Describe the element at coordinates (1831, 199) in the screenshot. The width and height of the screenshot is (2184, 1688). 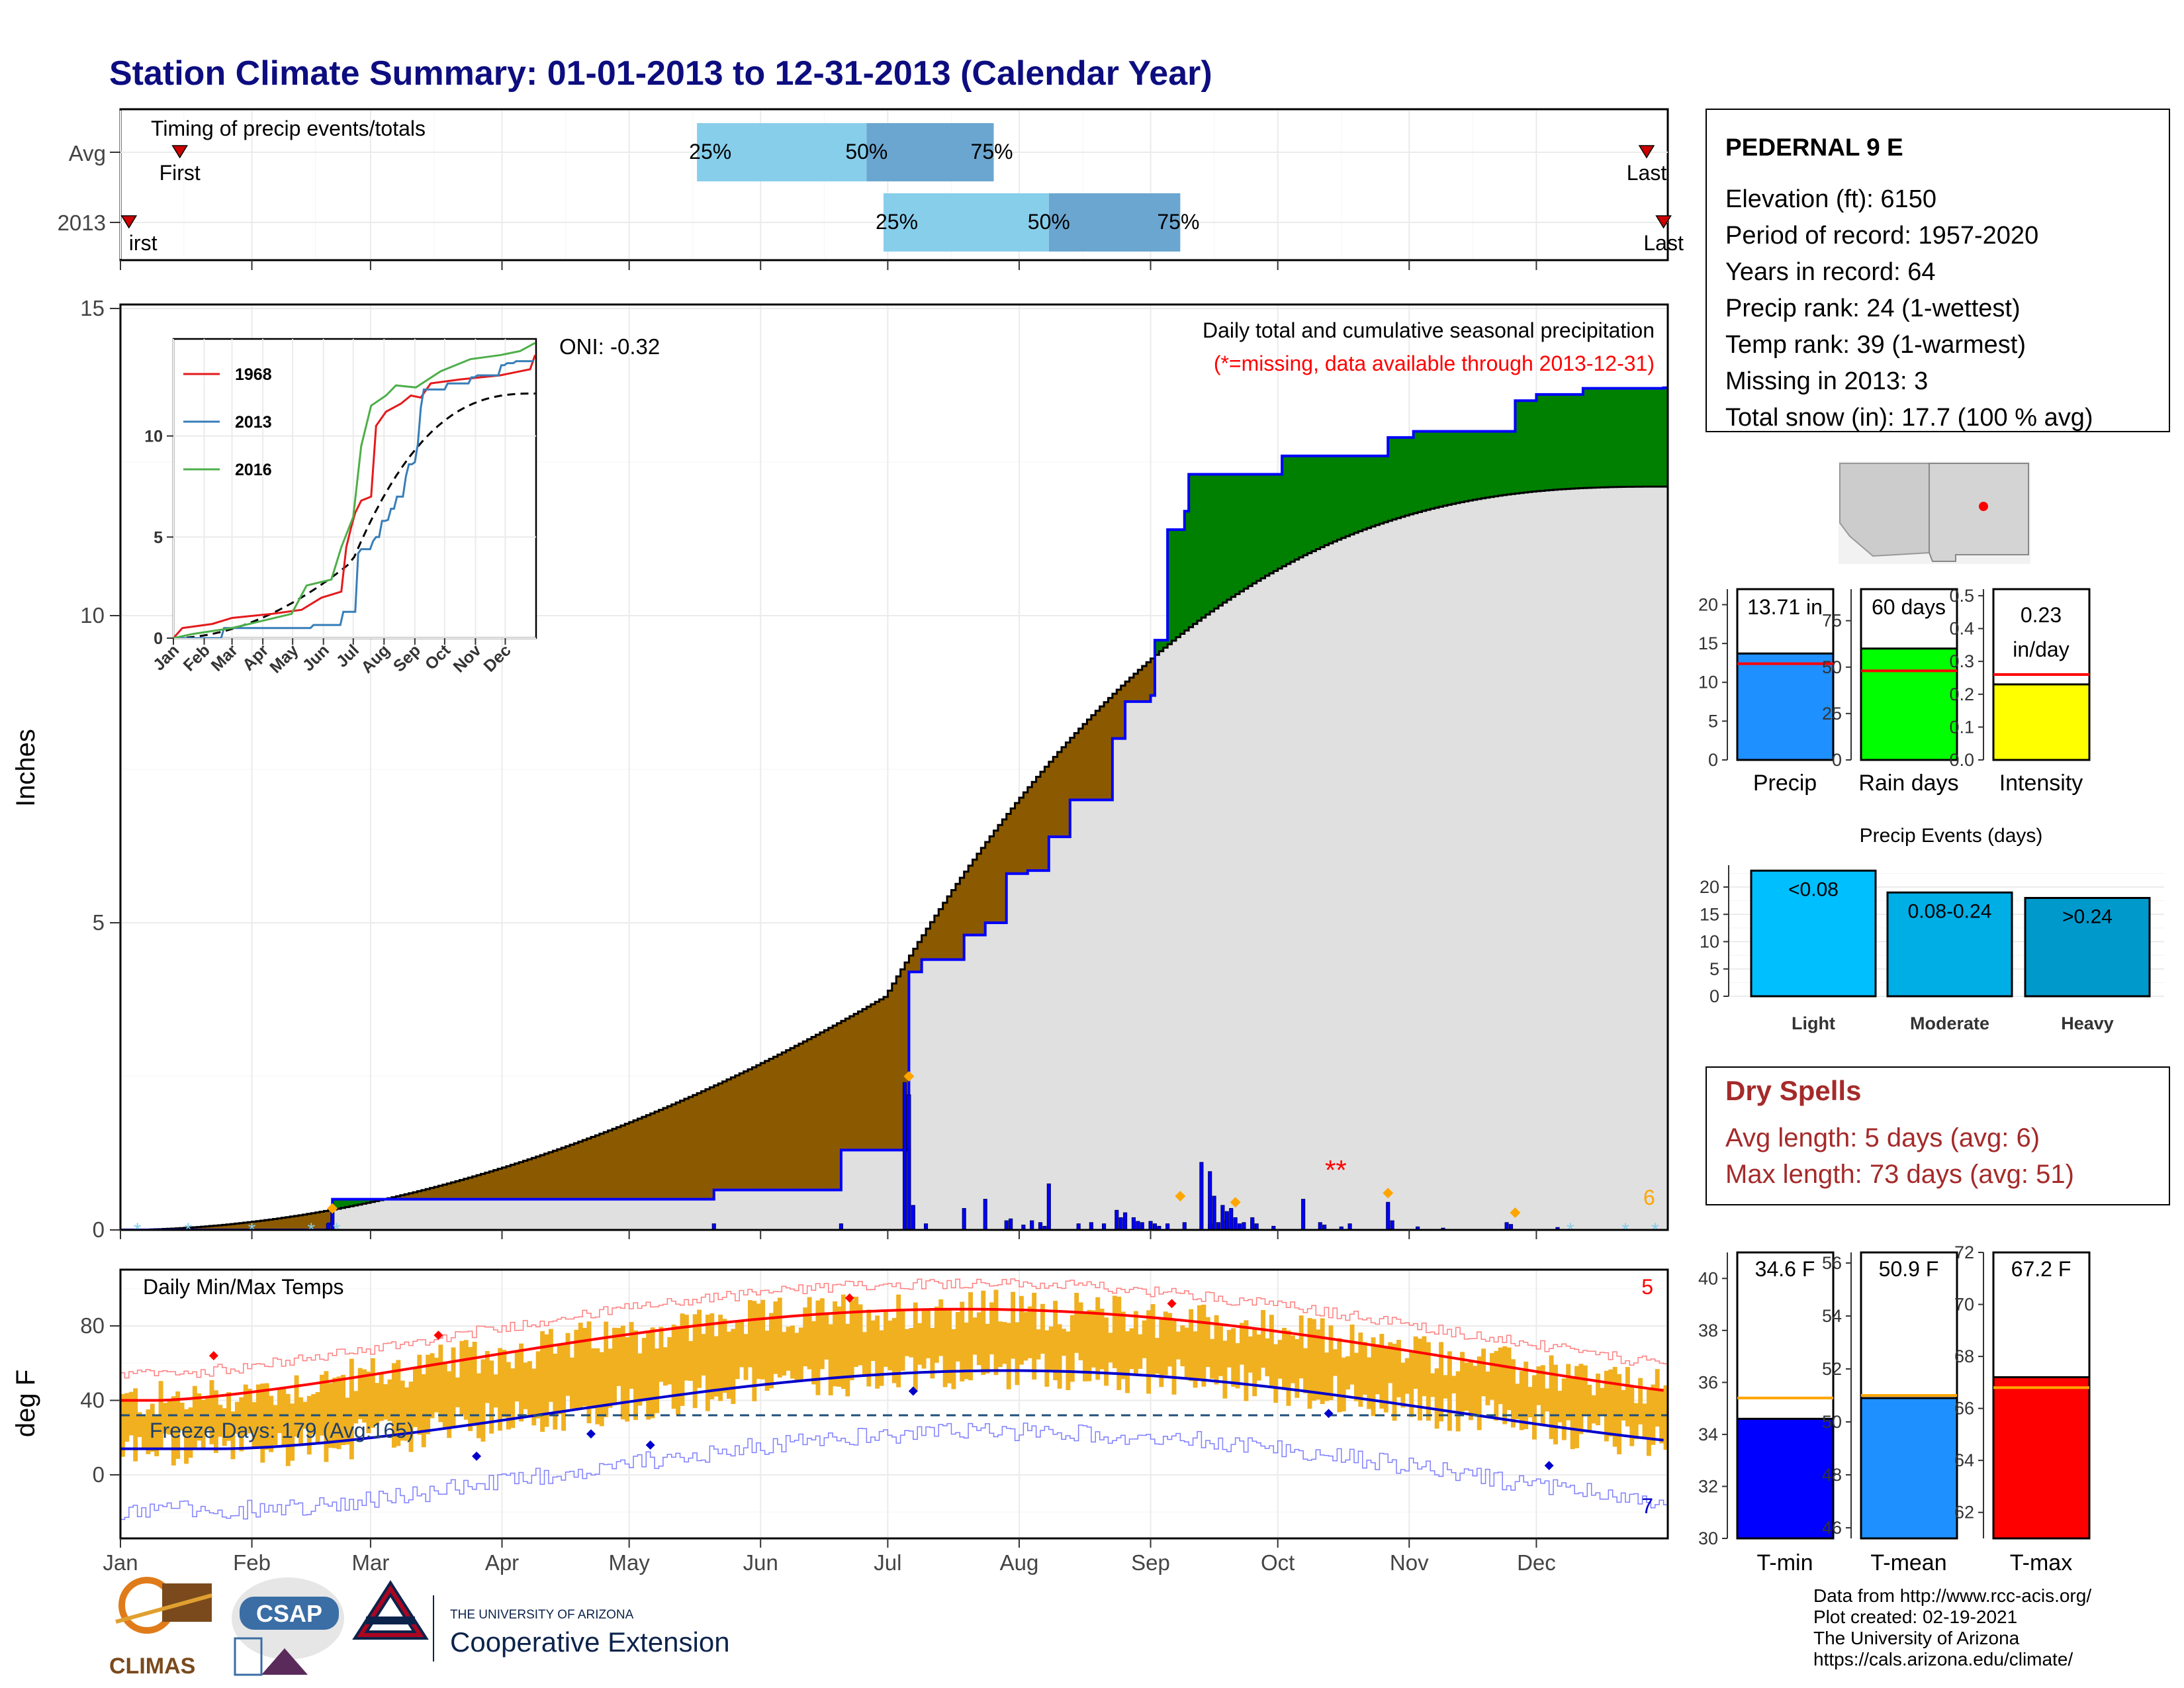
I see `station-line-elevation: Elevation (ft): 6150` at that location.